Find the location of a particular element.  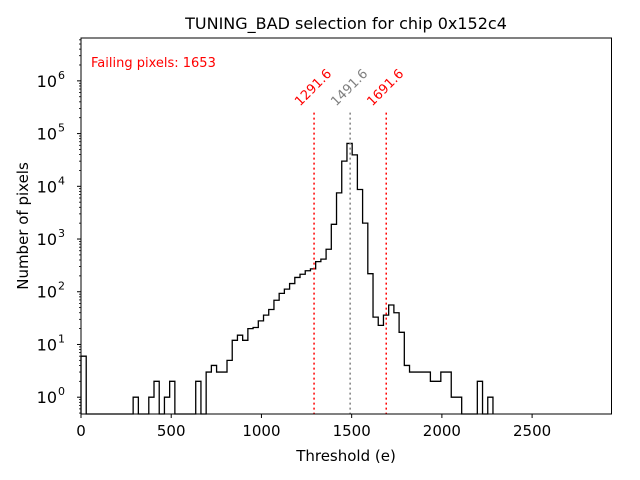

y-axis-label: Number of pixels is located at coordinates (23, 226).